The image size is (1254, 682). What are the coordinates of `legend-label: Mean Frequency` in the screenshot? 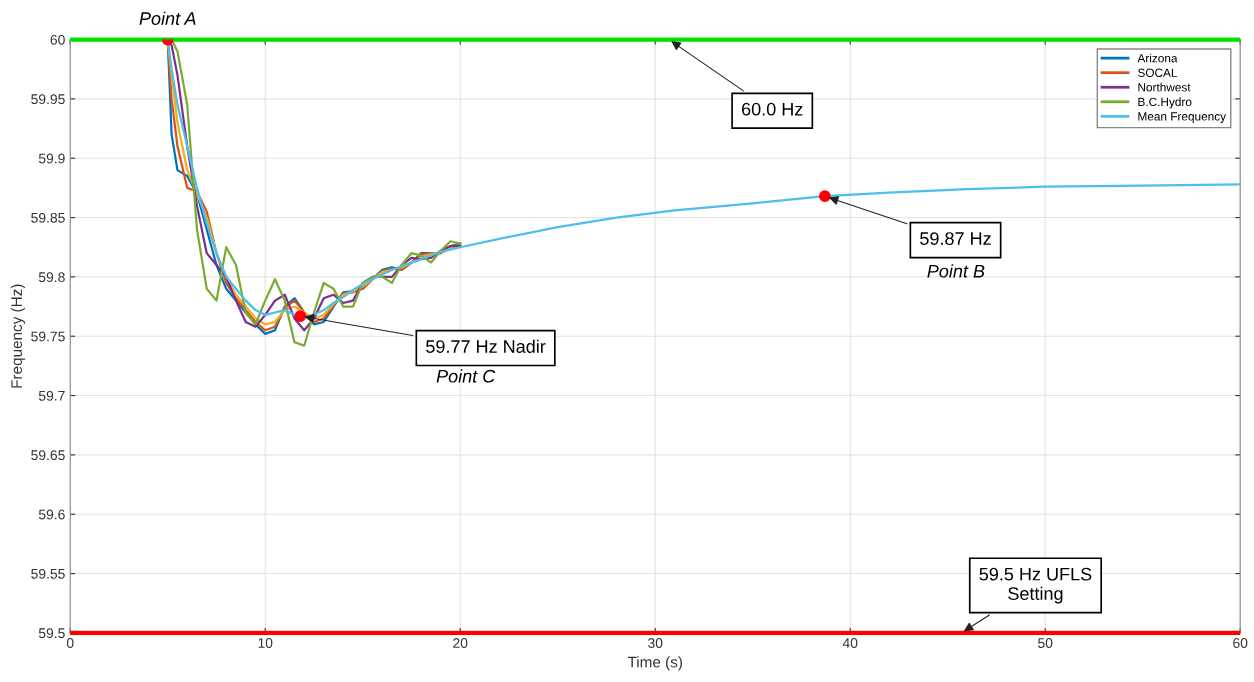 It's located at (1182, 117).